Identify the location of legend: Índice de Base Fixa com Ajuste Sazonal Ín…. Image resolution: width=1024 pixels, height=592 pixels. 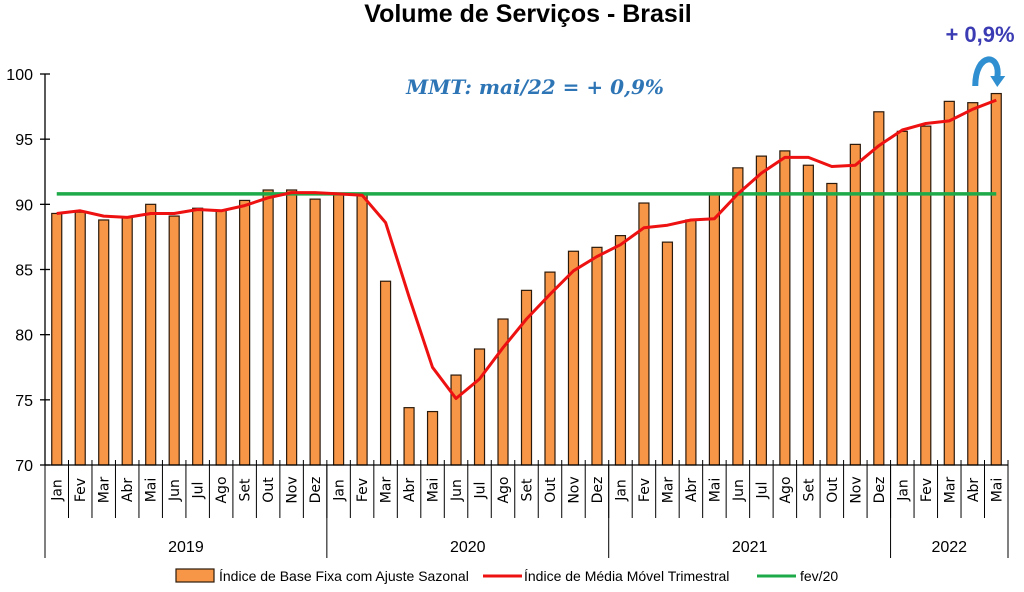
(506, 576).